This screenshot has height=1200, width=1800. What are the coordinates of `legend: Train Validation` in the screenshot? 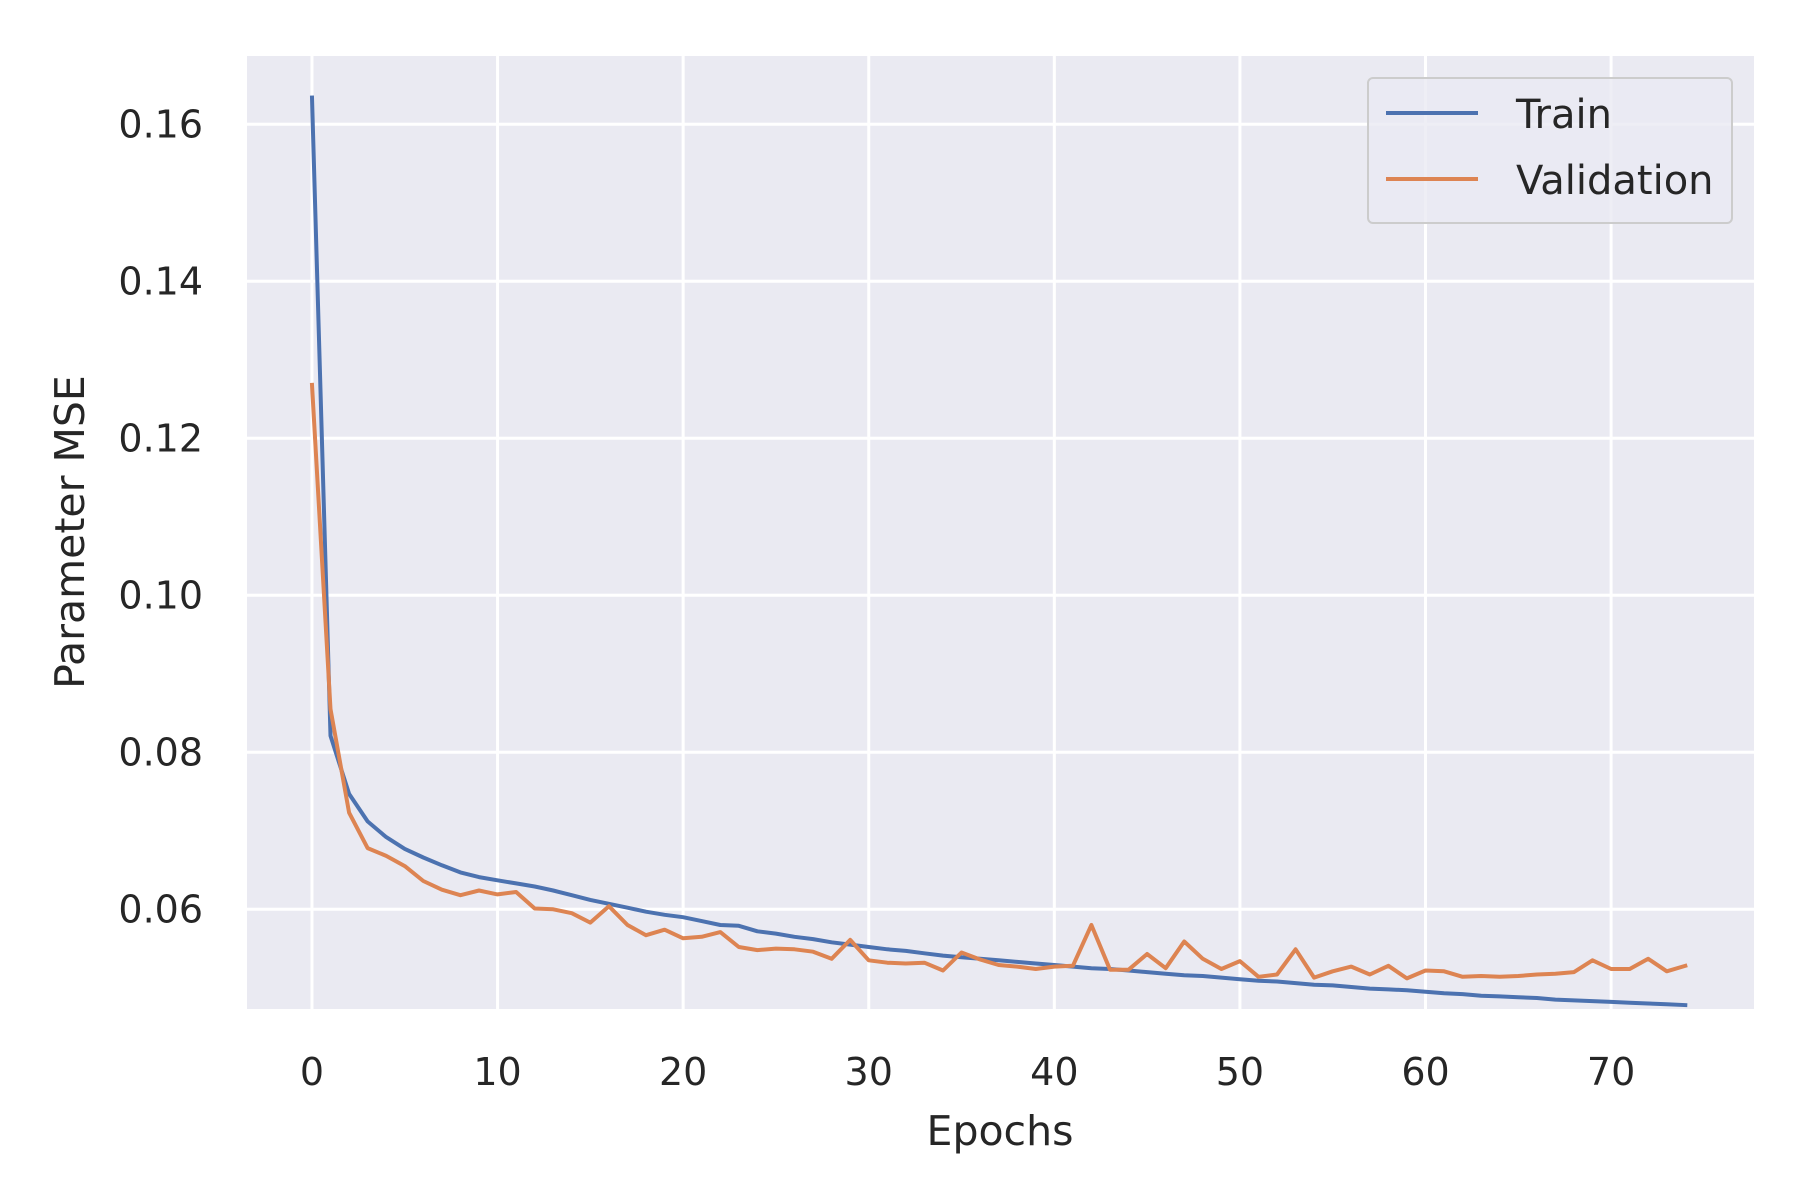 It's located at (1550, 150).